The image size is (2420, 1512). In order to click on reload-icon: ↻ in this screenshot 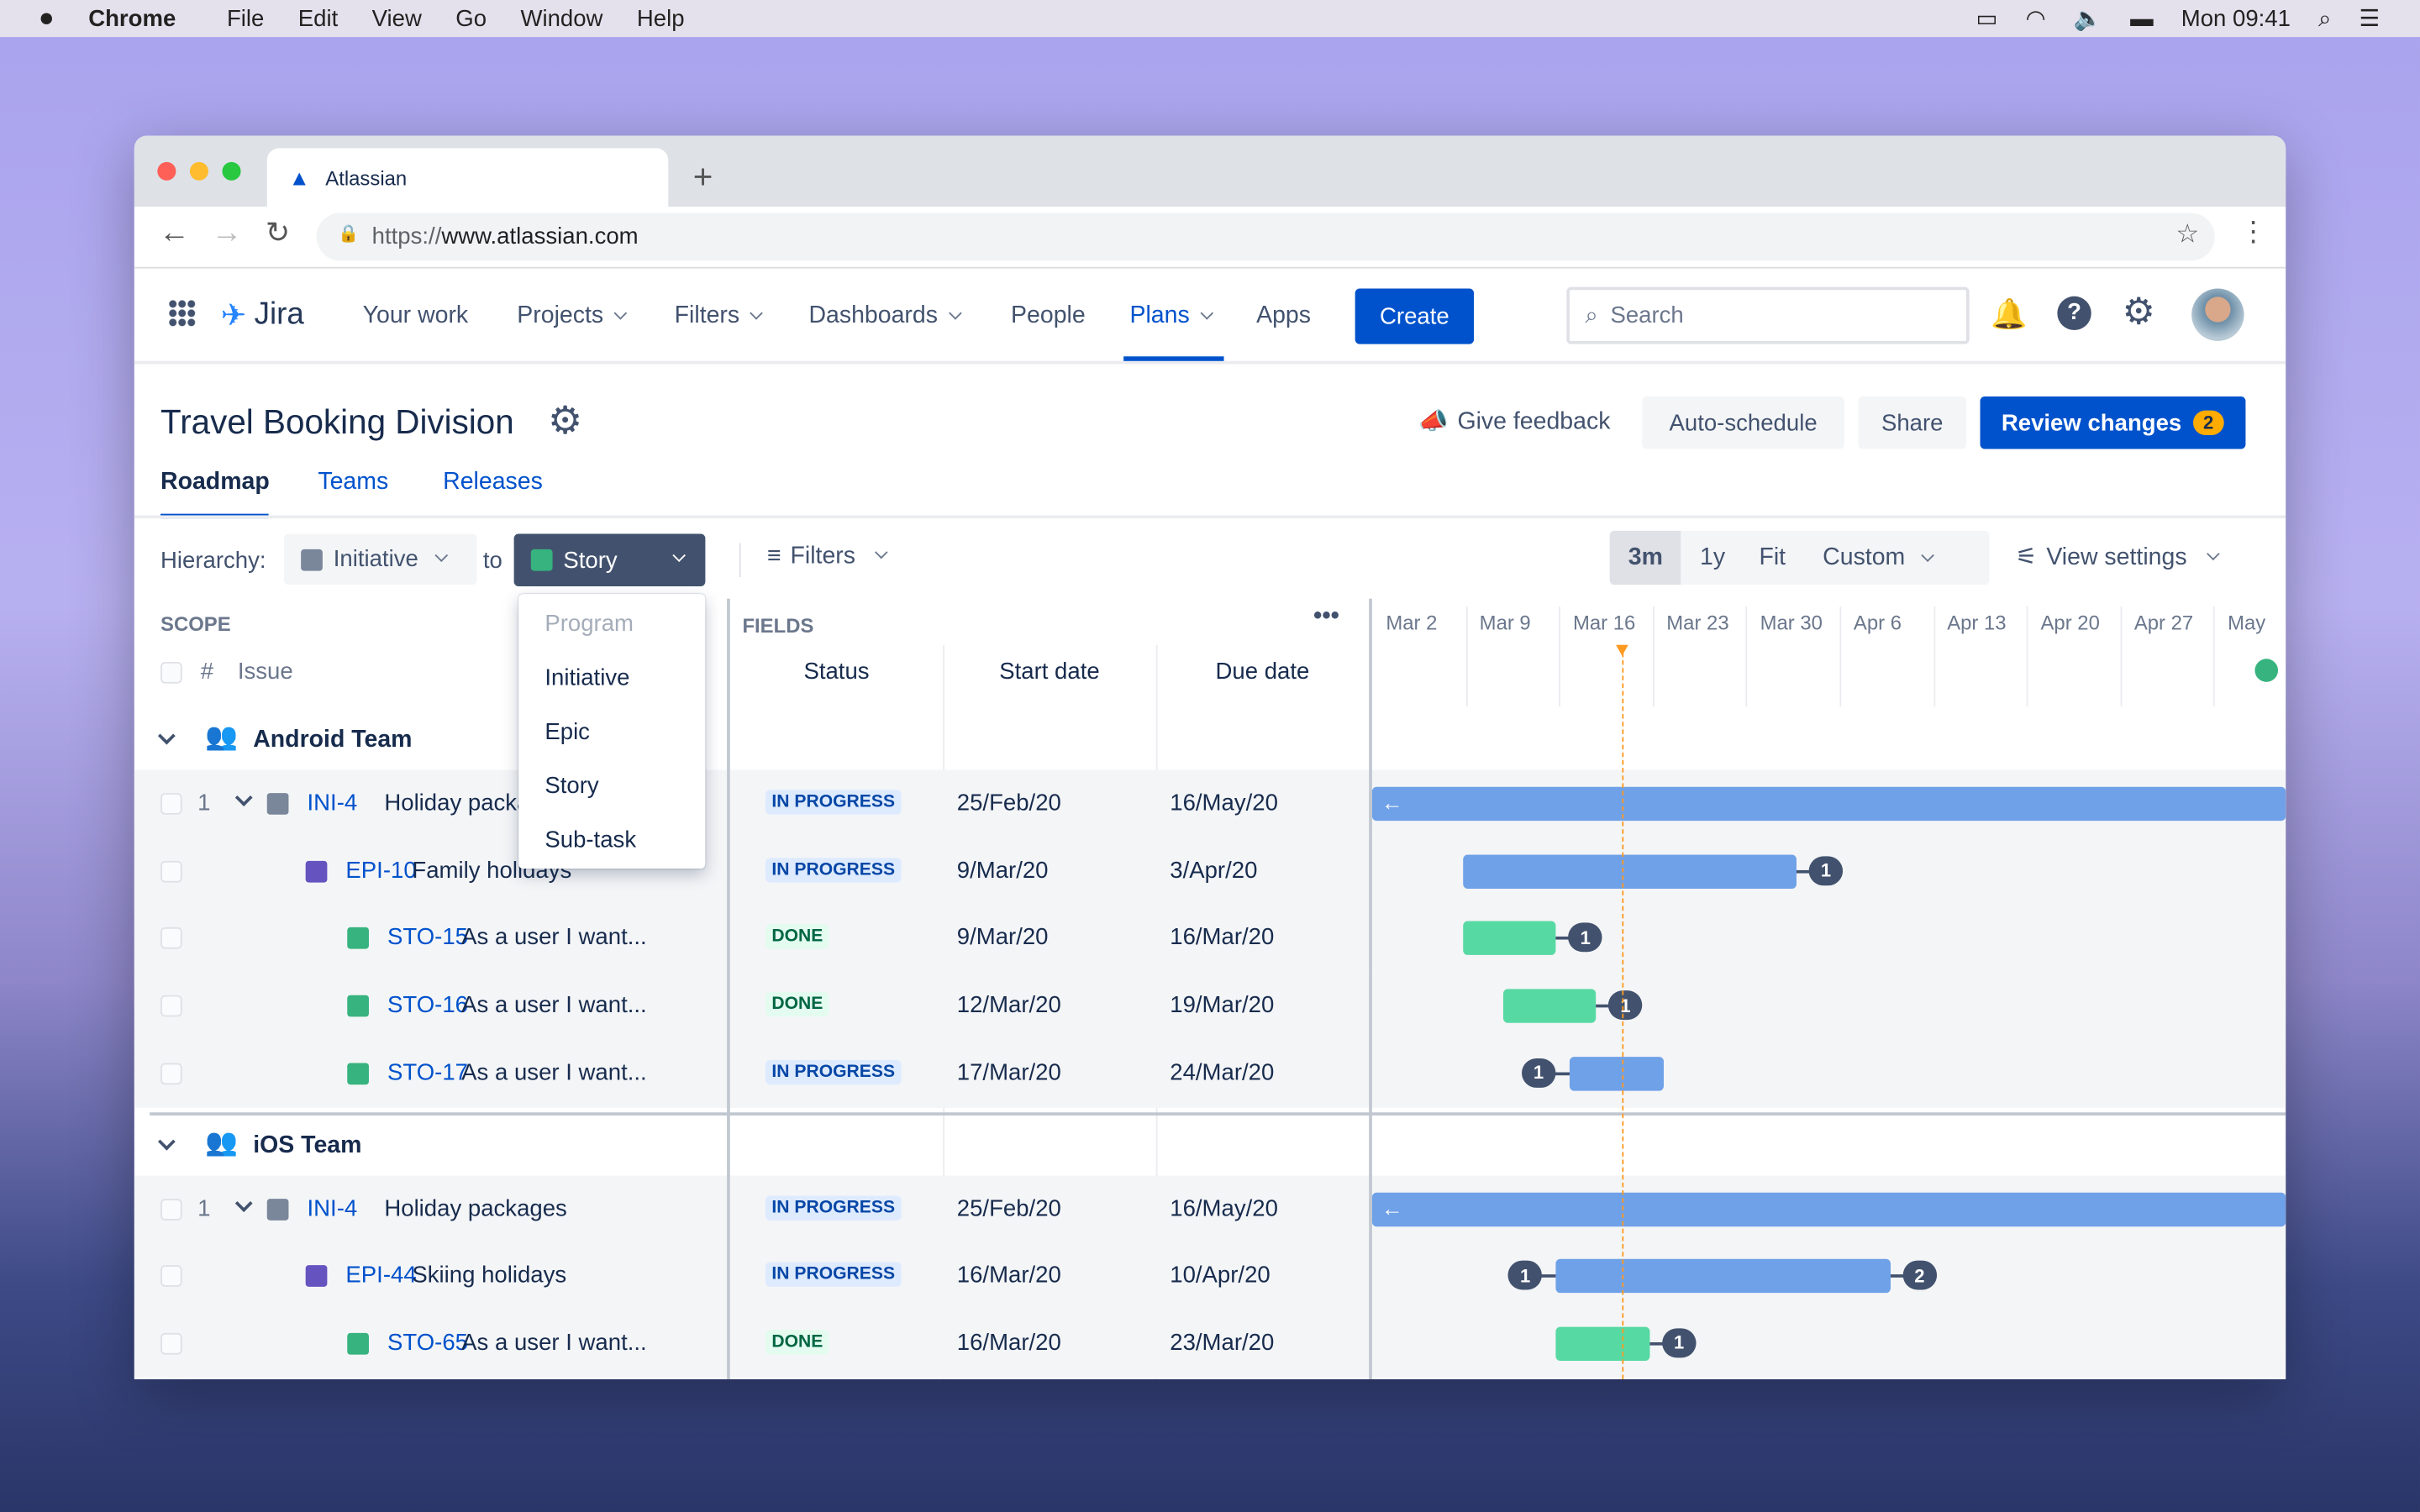, I will do `click(278, 233)`.